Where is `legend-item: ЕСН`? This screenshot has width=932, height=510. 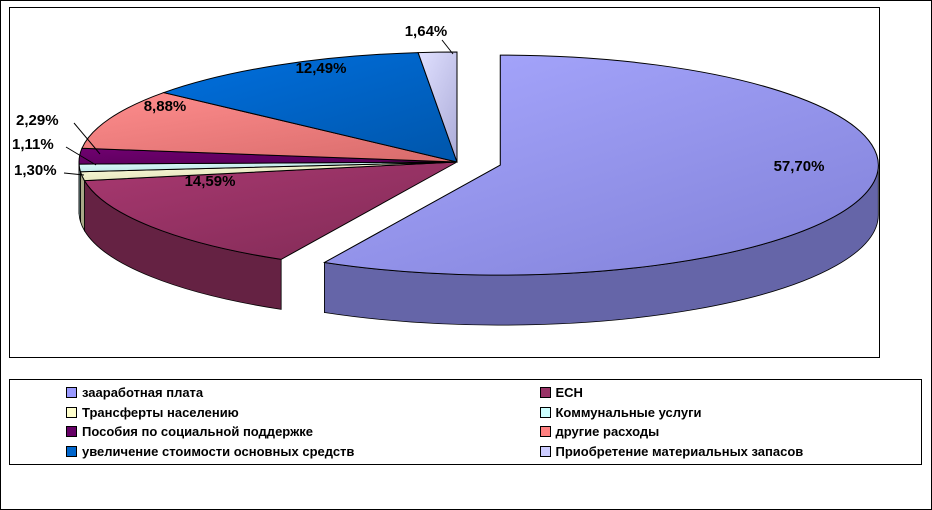
legend-item: ЕСН is located at coordinates (694, 392).